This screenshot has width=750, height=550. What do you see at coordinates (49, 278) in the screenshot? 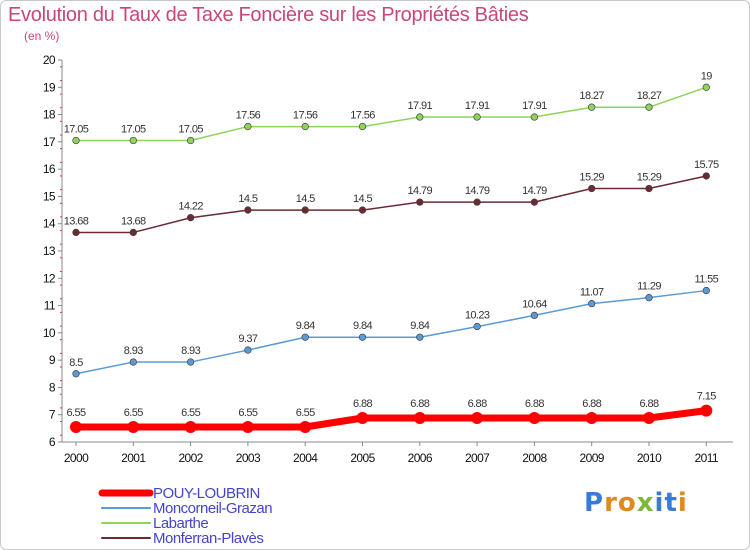
I see `y-tick-label: 12` at bounding box center [49, 278].